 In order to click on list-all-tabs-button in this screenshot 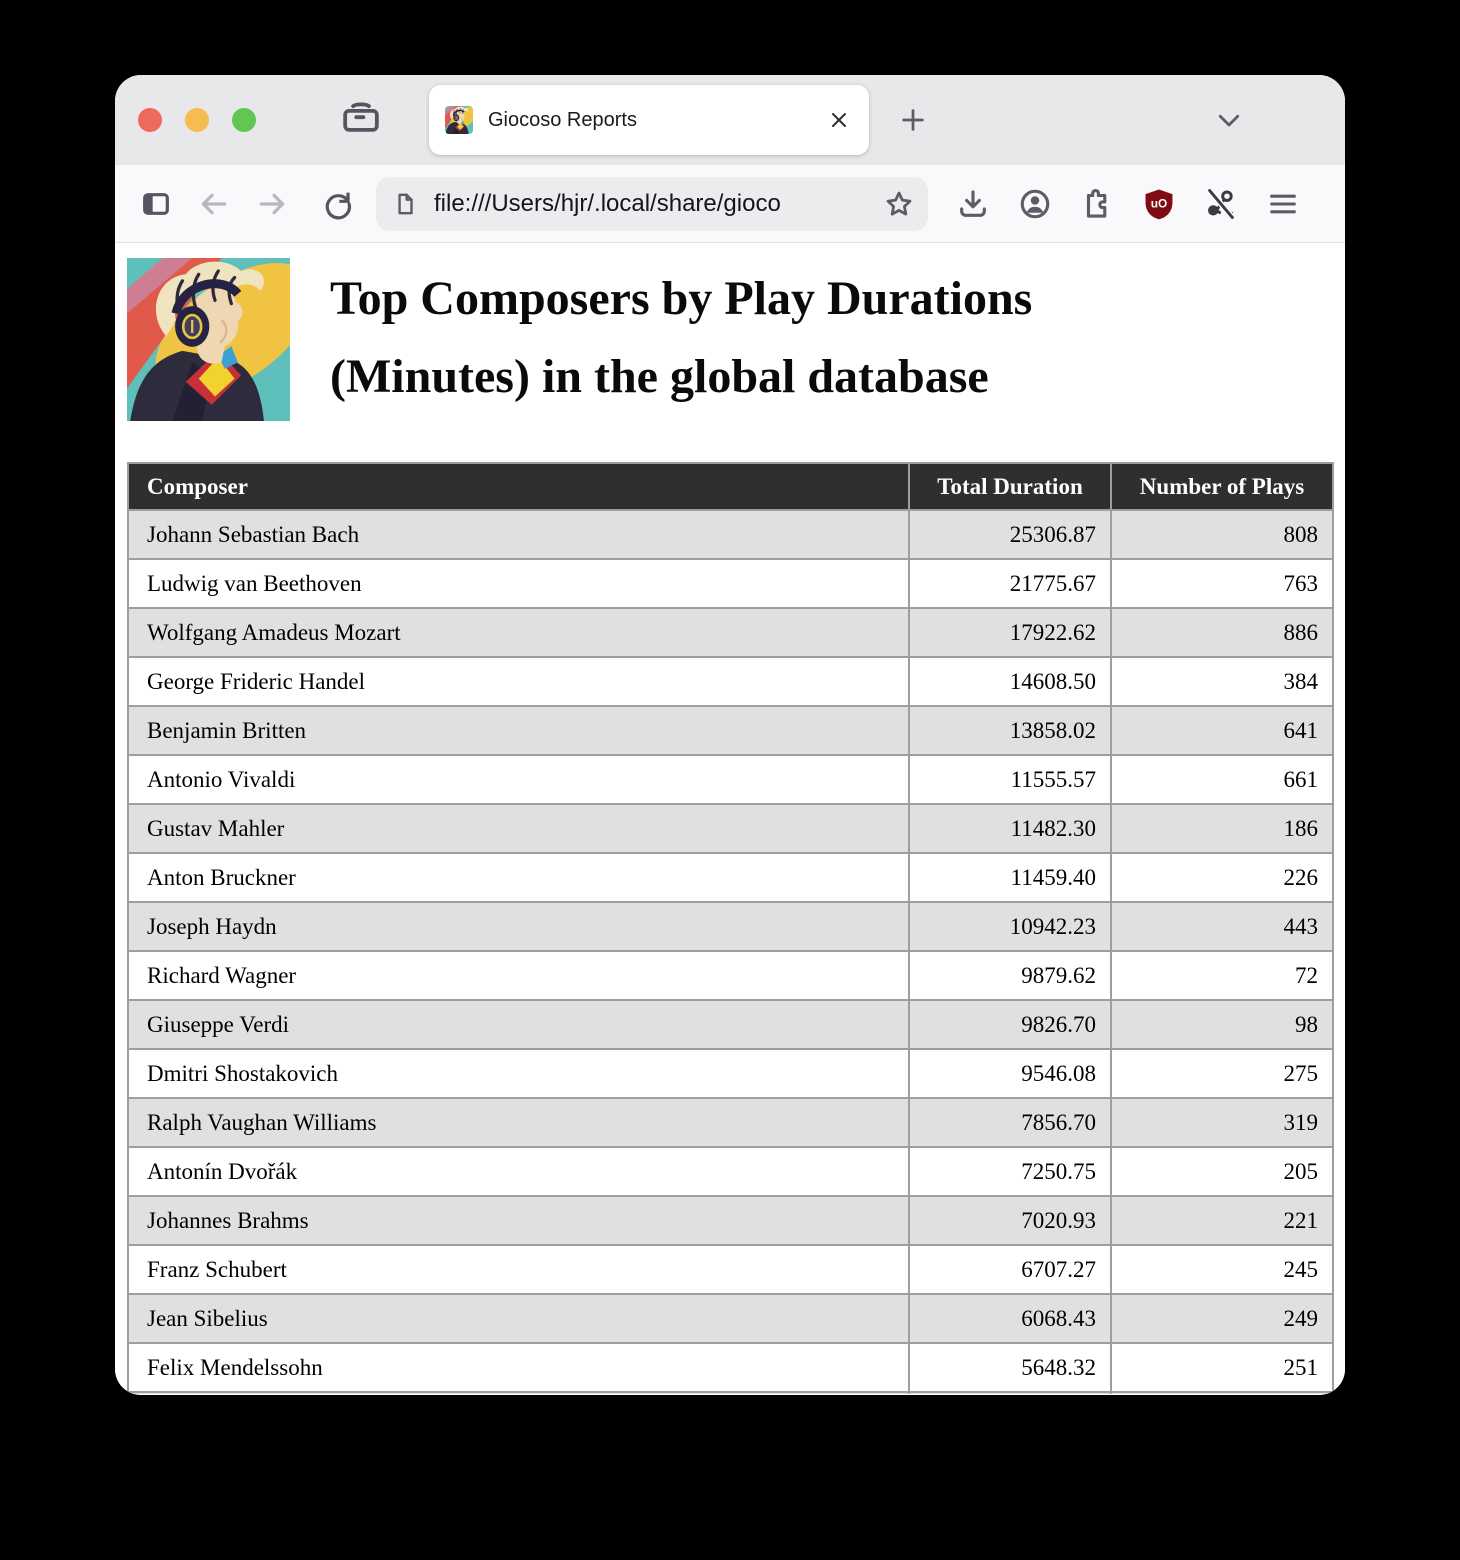, I will do `click(1229, 120)`.